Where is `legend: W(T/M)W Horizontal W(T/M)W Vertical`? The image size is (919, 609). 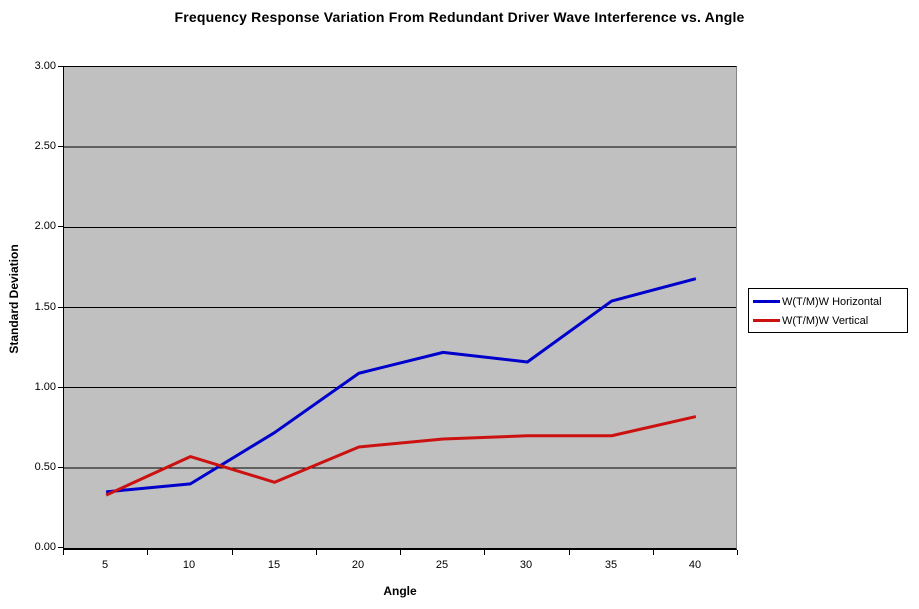
legend: W(T/M)W Horizontal W(T/M)W Vertical is located at coordinates (828, 310).